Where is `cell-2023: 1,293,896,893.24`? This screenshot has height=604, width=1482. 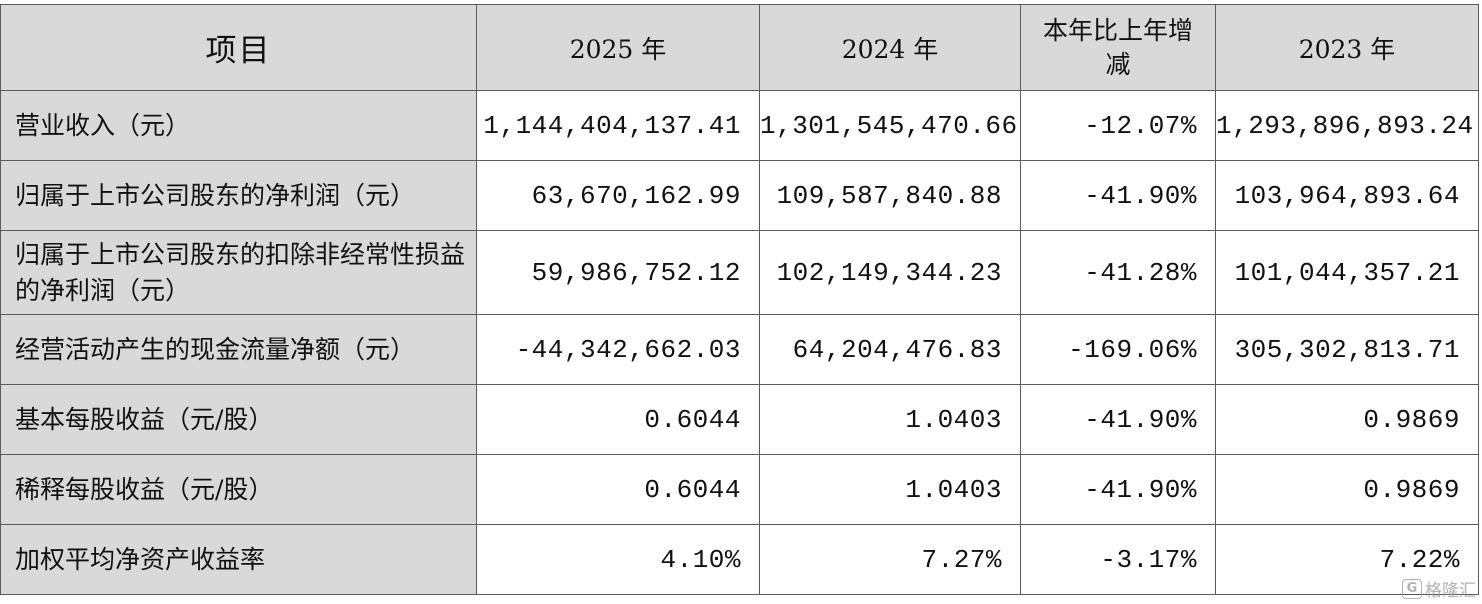 cell-2023: 1,293,896,893.24 is located at coordinates (1347, 125).